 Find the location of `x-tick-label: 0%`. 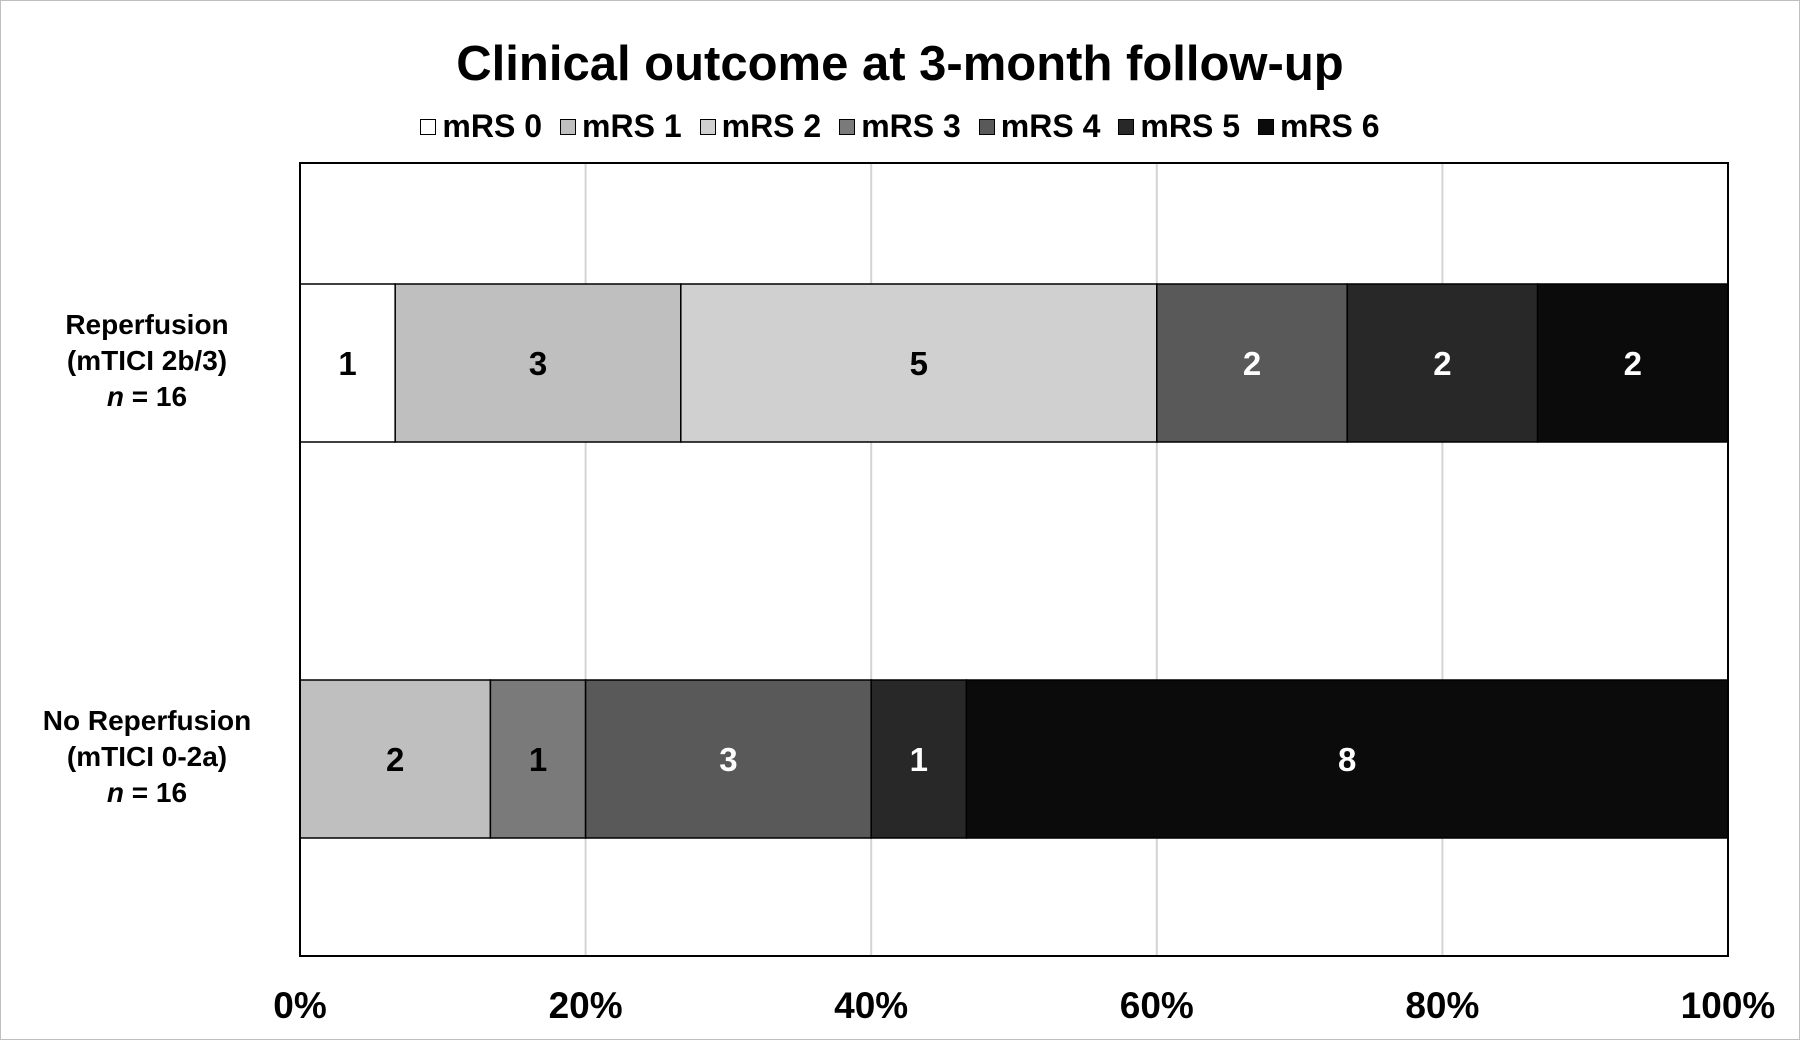

x-tick-label: 0% is located at coordinates (299, 1005).